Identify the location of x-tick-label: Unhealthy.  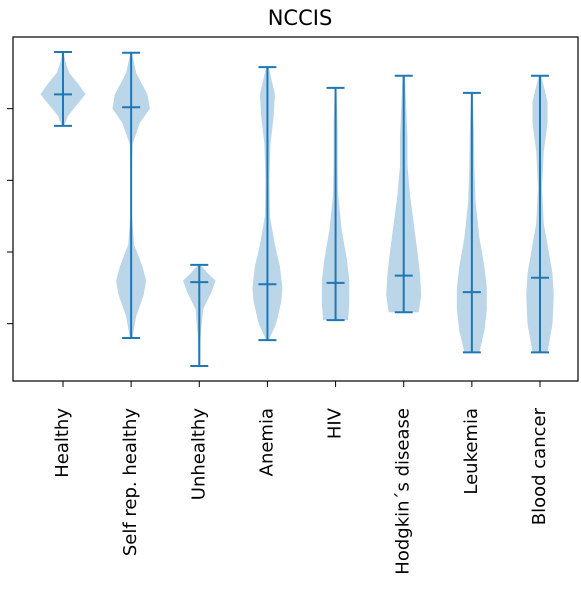
(198, 454).